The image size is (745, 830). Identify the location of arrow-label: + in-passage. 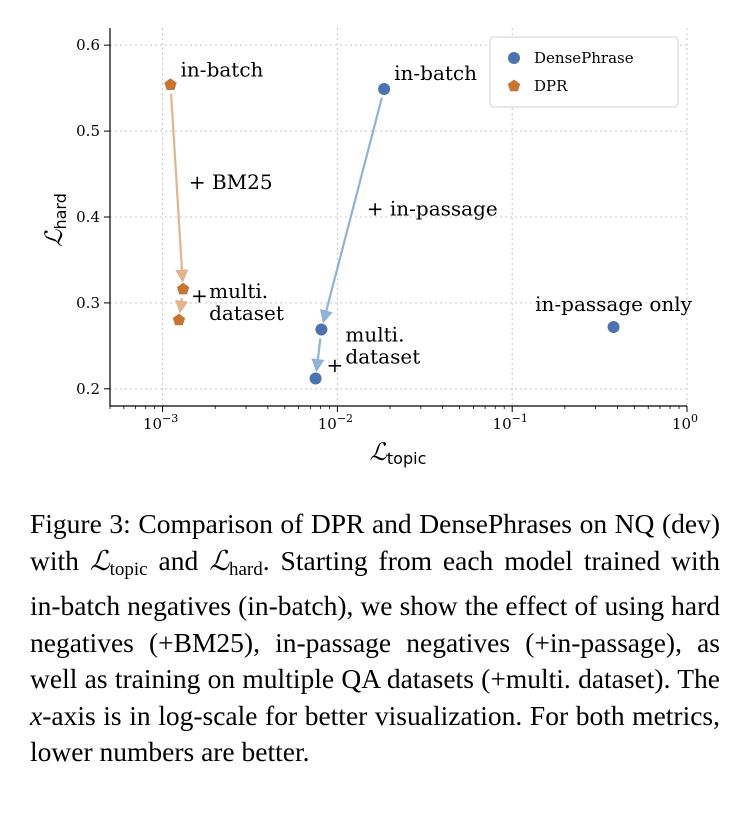
(432, 208).